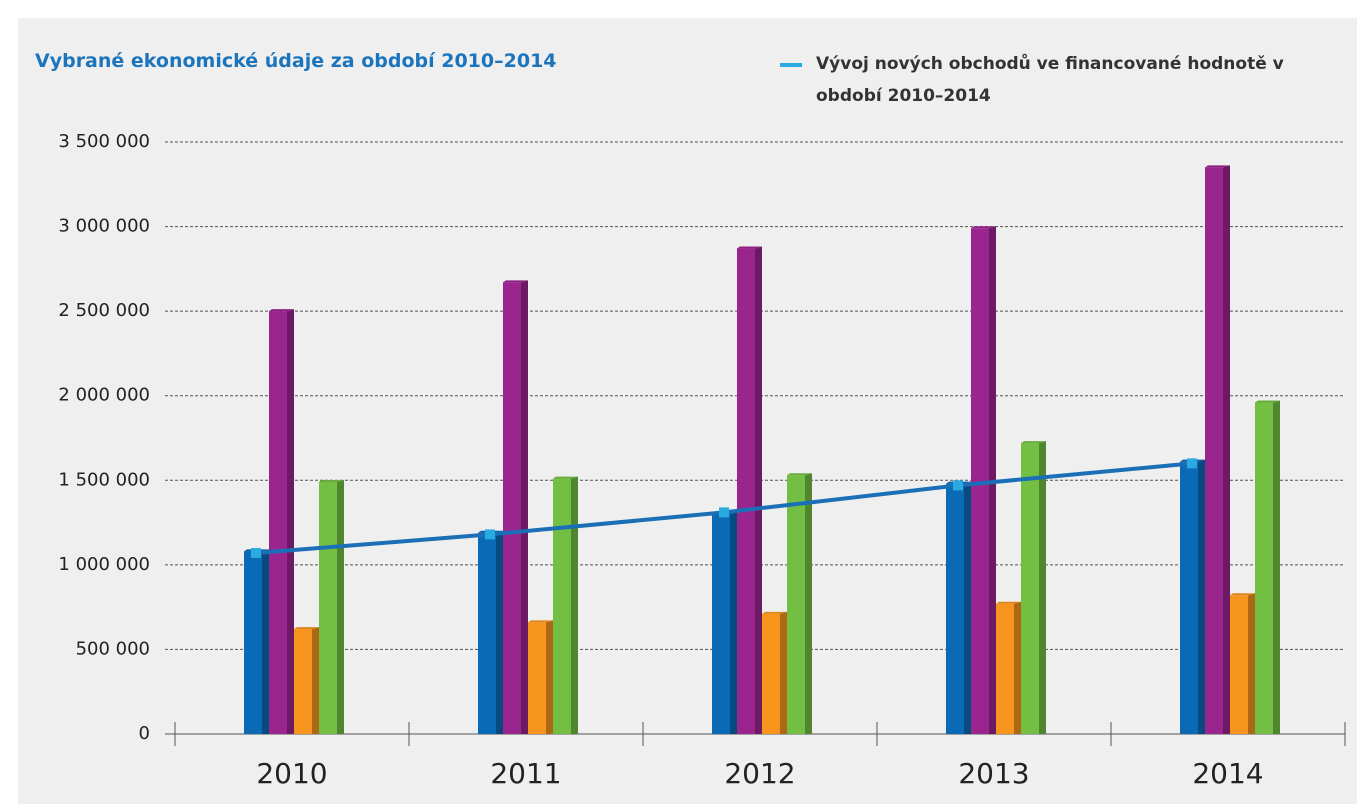  What do you see at coordinates (113, 648) in the screenshot?
I see `y-tick-label: 500 000` at bounding box center [113, 648].